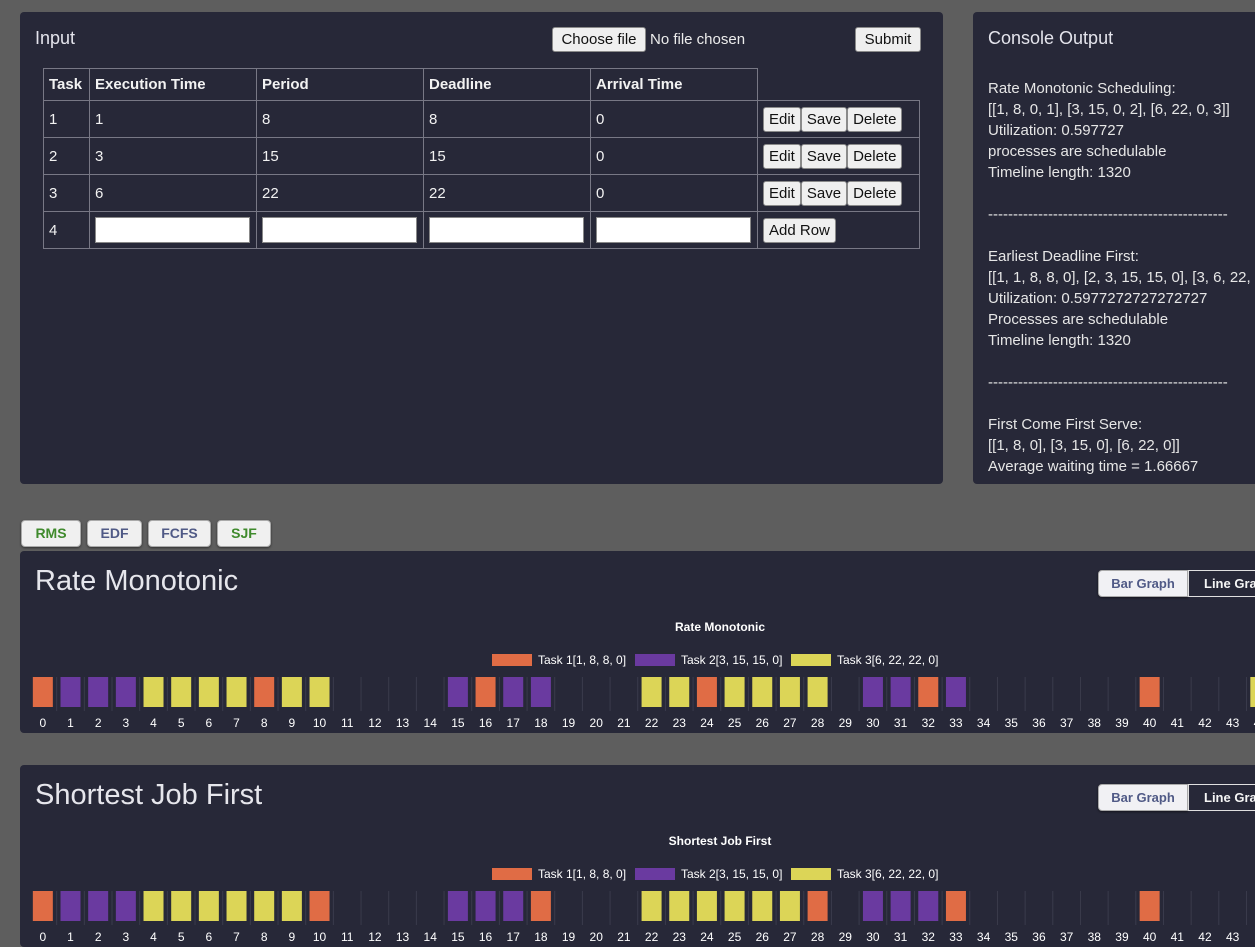 This screenshot has height=947, width=1255. I want to click on x-tick-label: 17, so click(514, 937).